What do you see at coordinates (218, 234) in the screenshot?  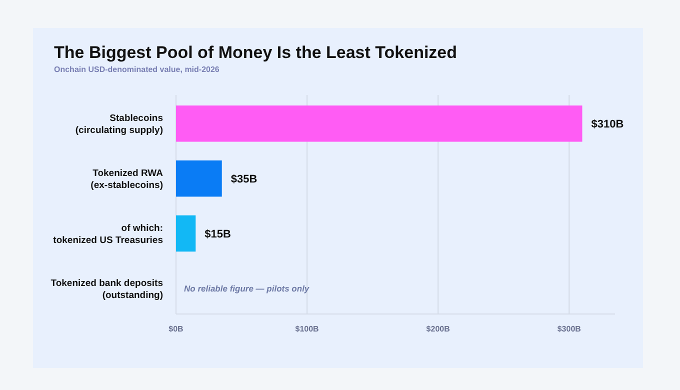 I see `data-label: $15B` at bounding box center [218, 234].